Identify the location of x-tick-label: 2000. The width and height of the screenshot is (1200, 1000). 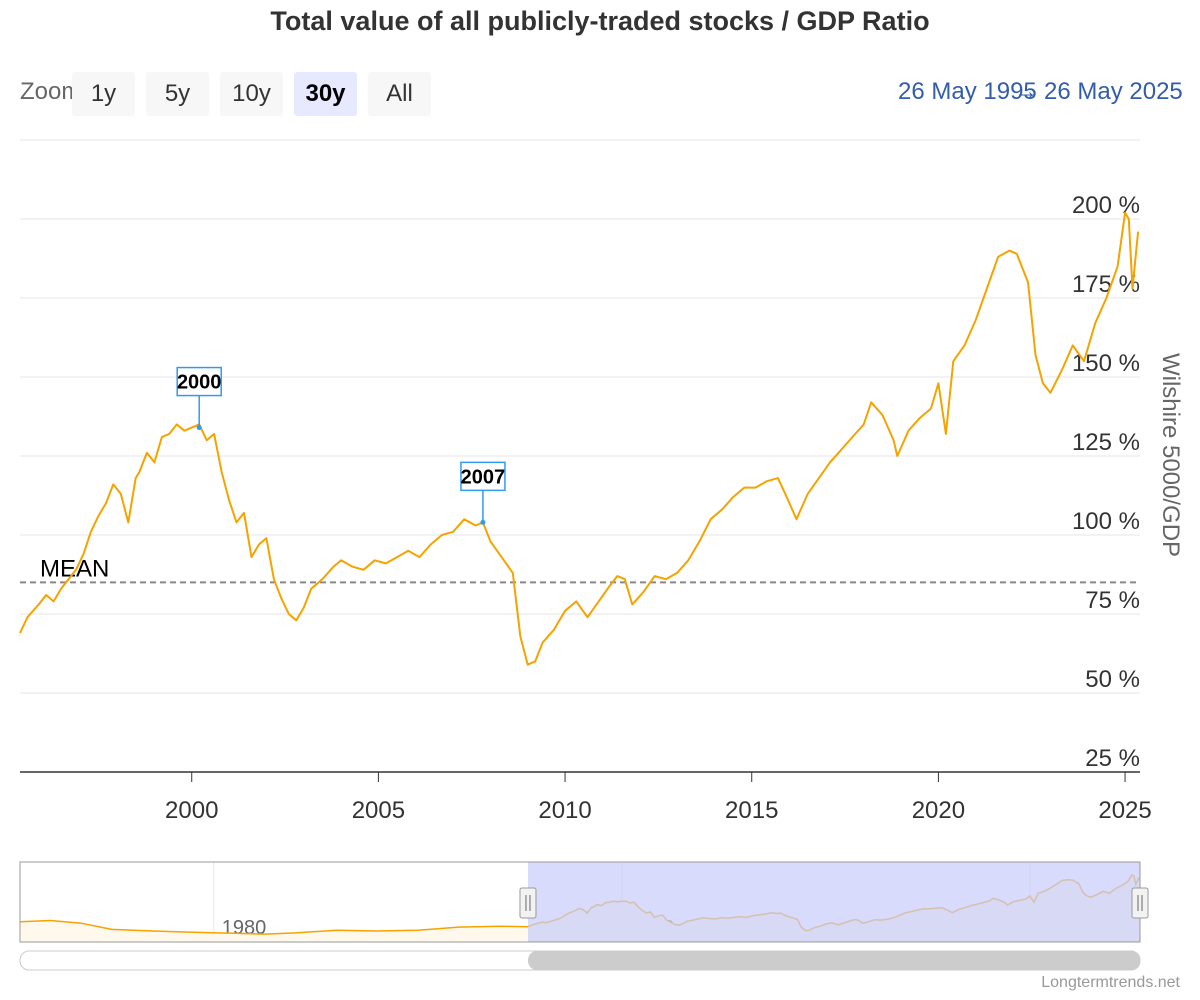
(191, 810).